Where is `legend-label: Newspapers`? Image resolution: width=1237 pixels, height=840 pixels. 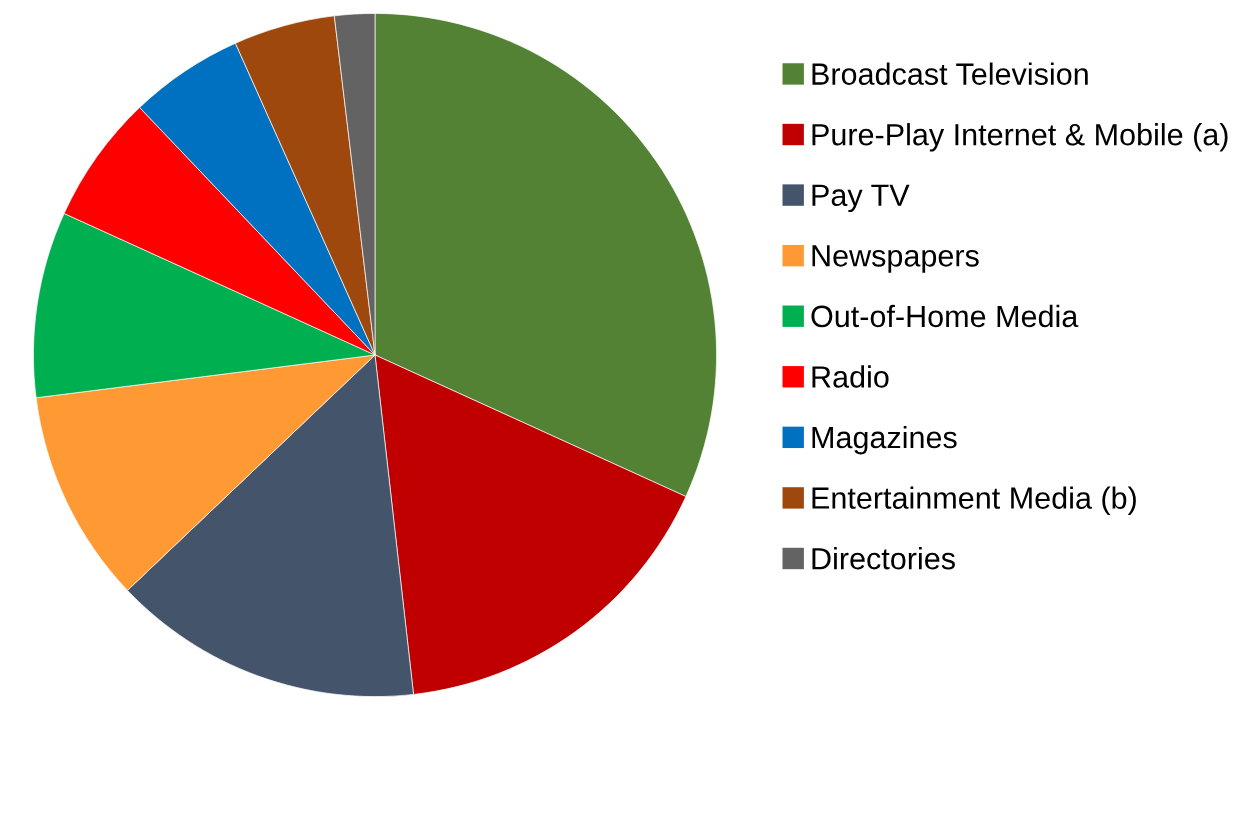 legend-label: Newspapers is located at coordinates (895, 259).